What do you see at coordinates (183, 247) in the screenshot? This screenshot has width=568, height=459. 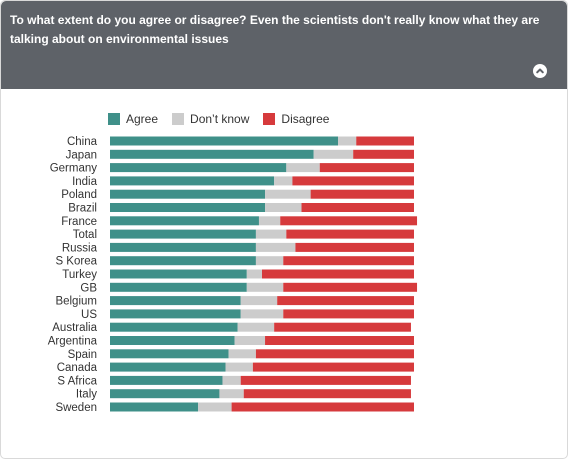 I see `bar-segment-russia-agree` at bounding box center [183, 247].